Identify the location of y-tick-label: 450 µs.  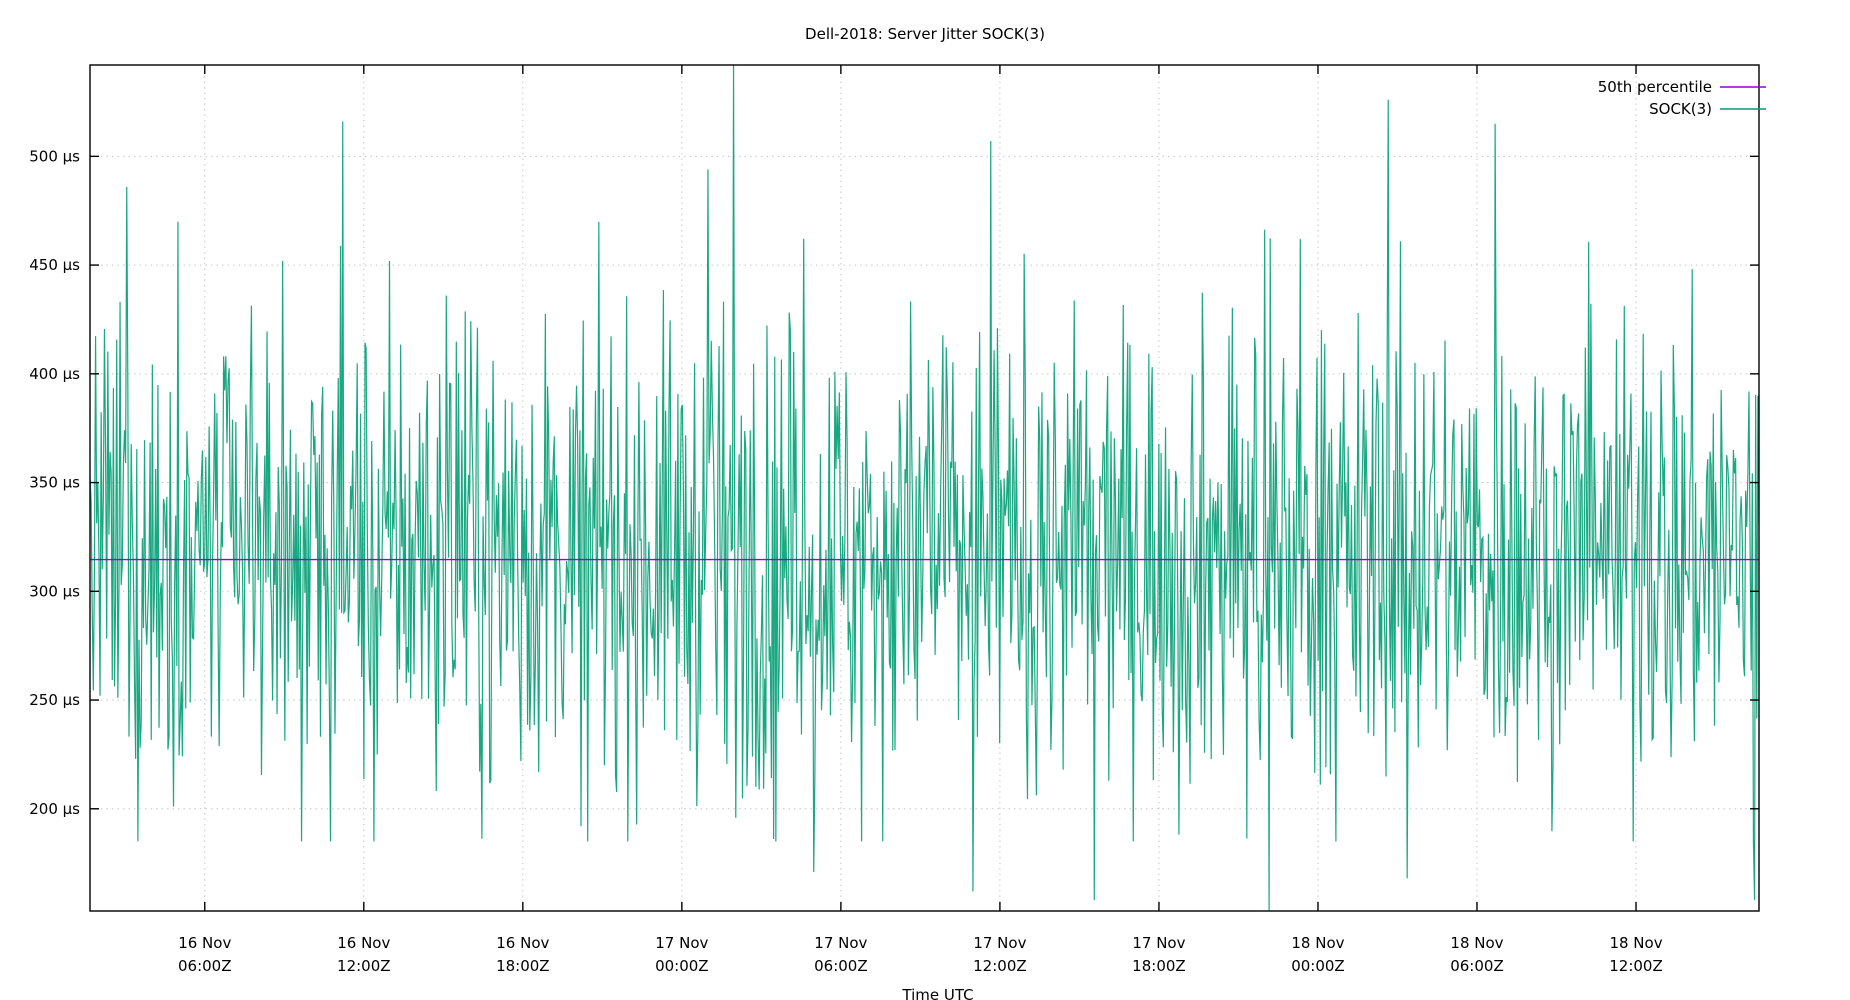
(54, 265).